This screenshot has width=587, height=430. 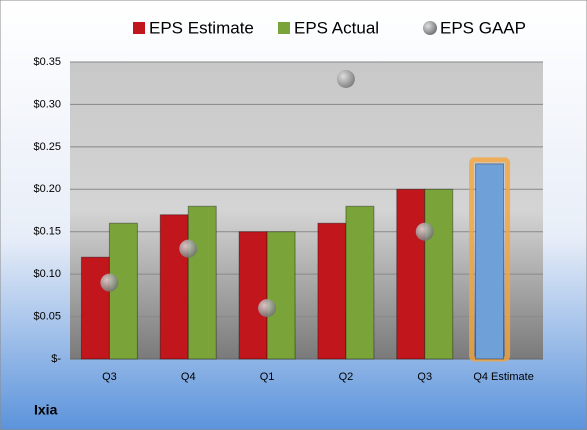 I want to click on y-tick-label: $0.20, so click(x=47, y=189).